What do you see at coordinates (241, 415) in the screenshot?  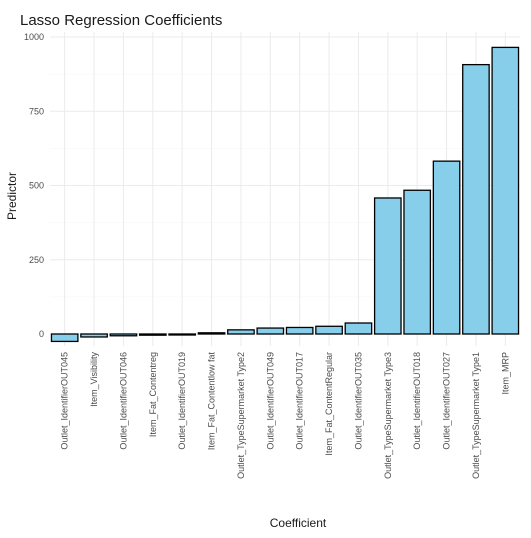 I see `x-tick-label: Outlet_TypeSupermarket Type2` at bounding box center [241, 415].